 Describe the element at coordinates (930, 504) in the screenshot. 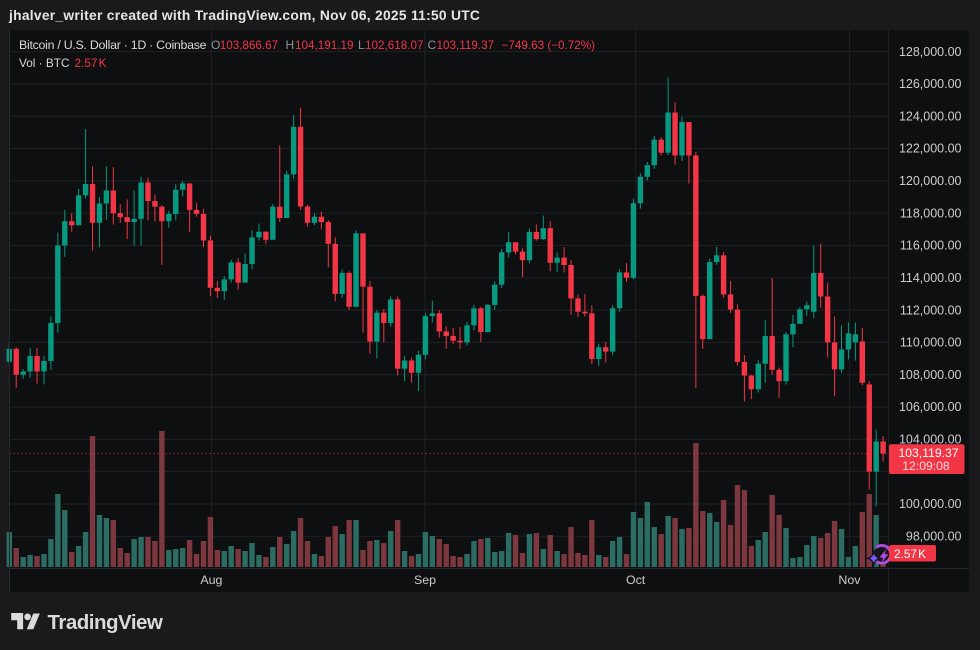

I see `svg-text: 100,000.00` at that location.